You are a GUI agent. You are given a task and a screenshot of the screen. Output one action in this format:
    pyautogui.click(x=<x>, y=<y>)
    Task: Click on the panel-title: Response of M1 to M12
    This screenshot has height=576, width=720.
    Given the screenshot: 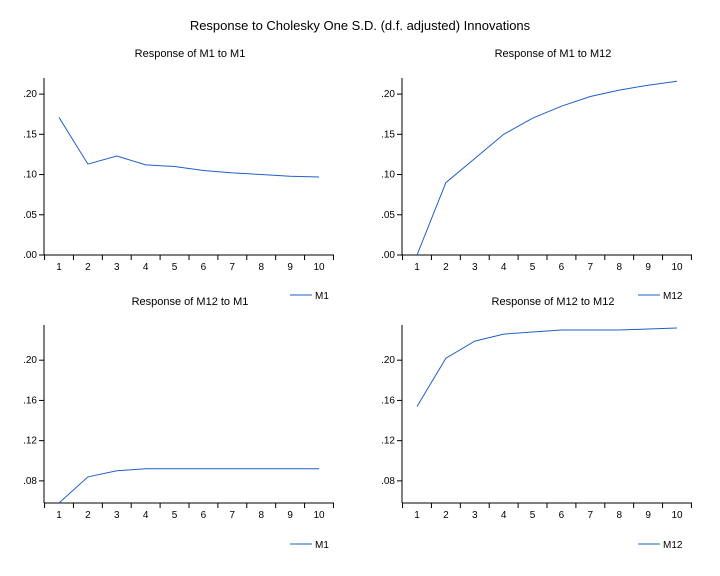 What is the action you would take?
    pyautogui.click(x=553, y=54)
    